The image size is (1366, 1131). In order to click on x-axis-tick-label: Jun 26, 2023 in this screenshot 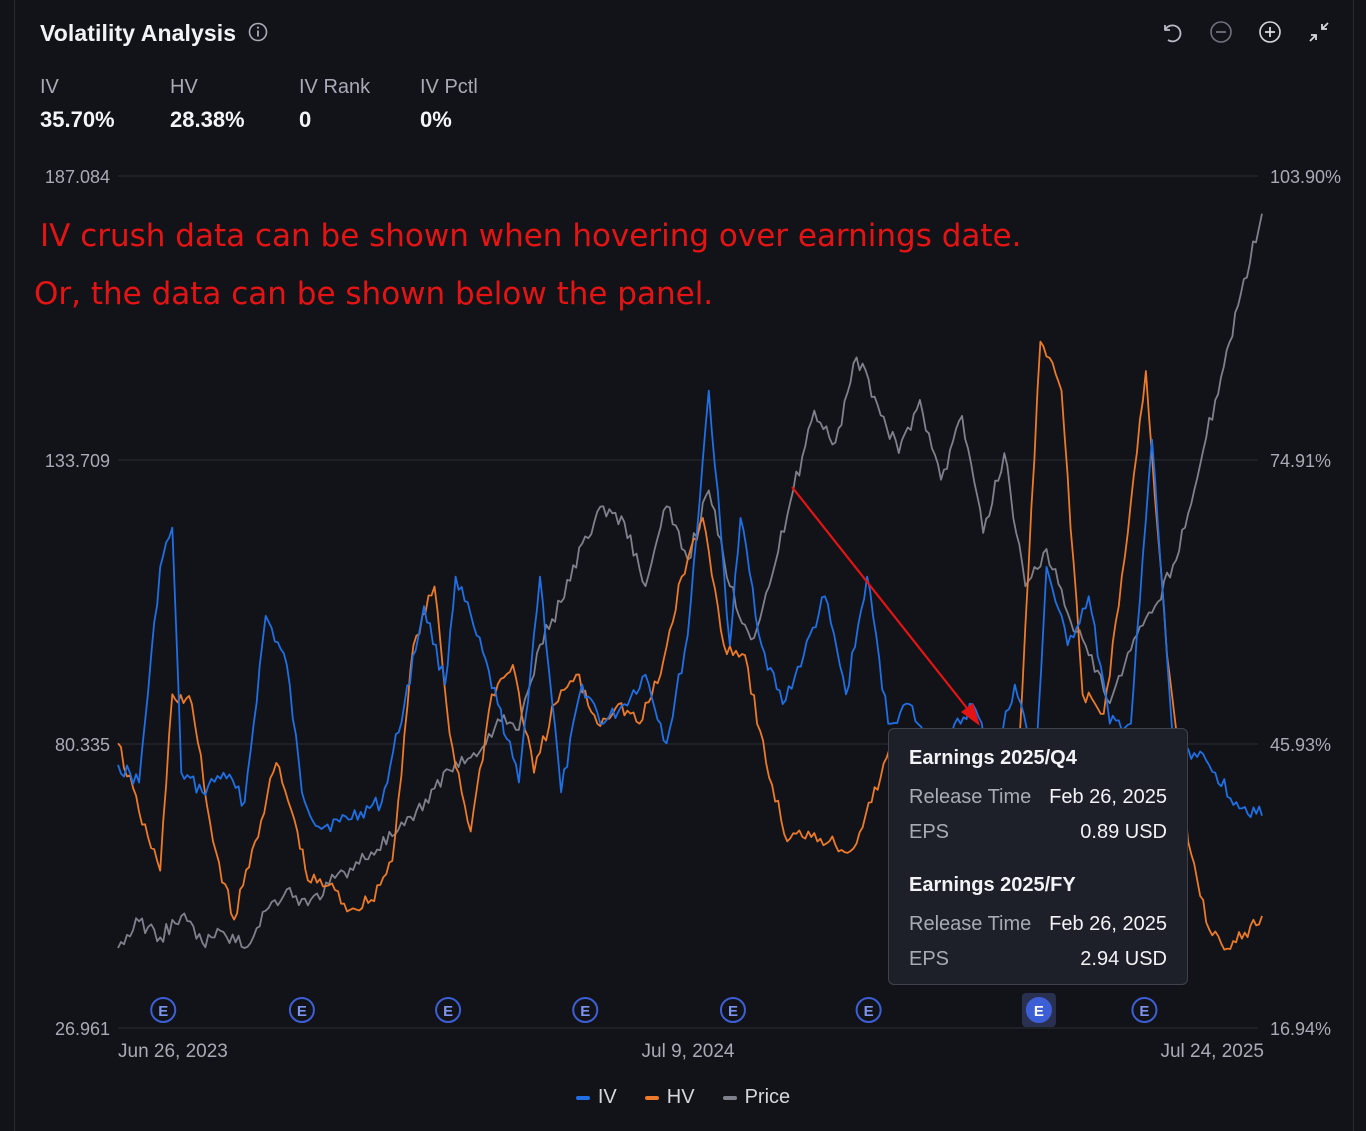, I will do `click(173, 1051)`.